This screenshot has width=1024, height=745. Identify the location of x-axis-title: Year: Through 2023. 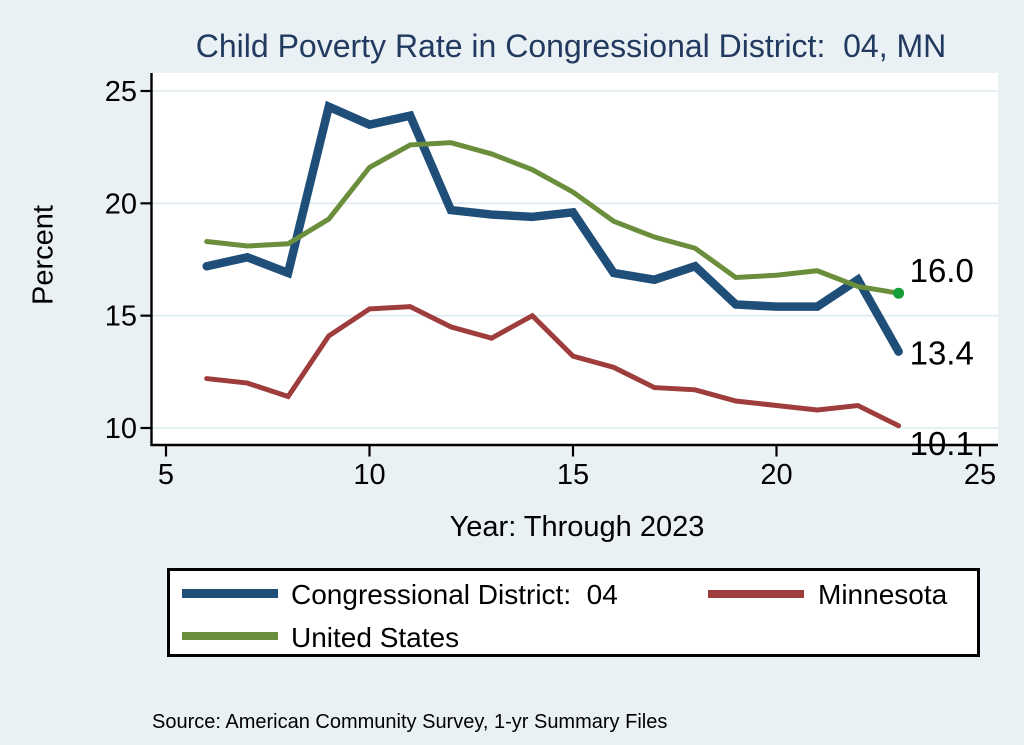
(577, 527).